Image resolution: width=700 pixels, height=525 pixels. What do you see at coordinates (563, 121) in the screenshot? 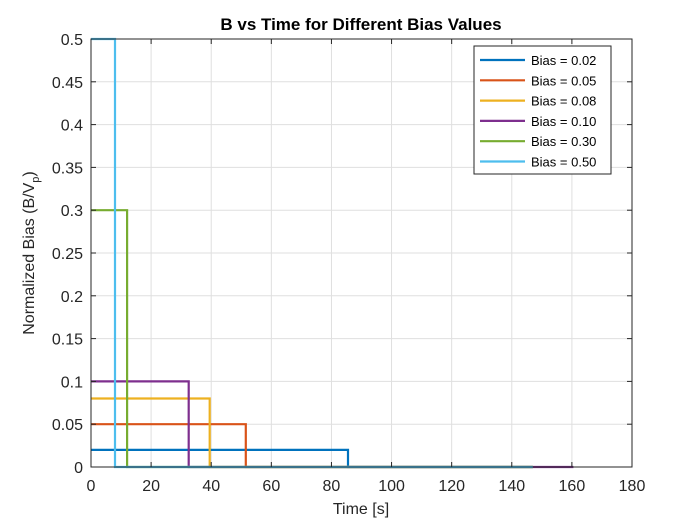
I see `legend-label-4: Bias = 0.10` at bounding box center [563, 121].